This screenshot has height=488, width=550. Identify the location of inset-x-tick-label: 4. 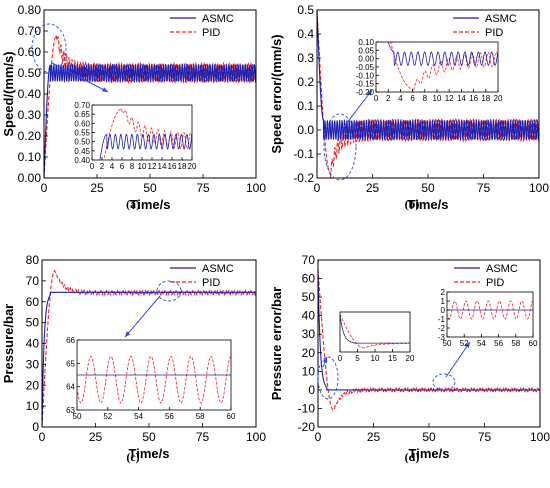
(400, 98).